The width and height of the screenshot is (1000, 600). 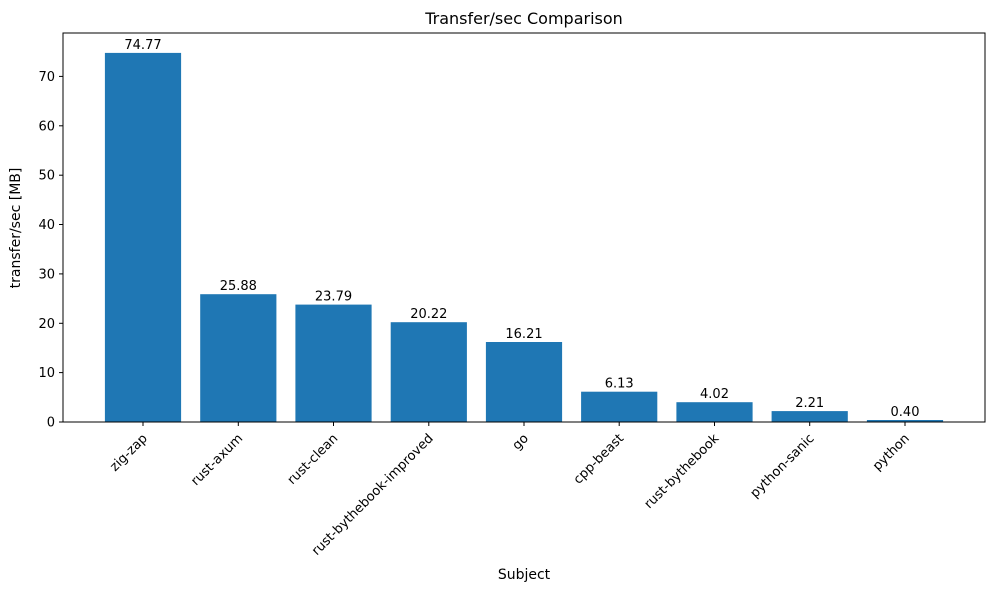 I want to click on bar-go, so click(x=524, y=382).